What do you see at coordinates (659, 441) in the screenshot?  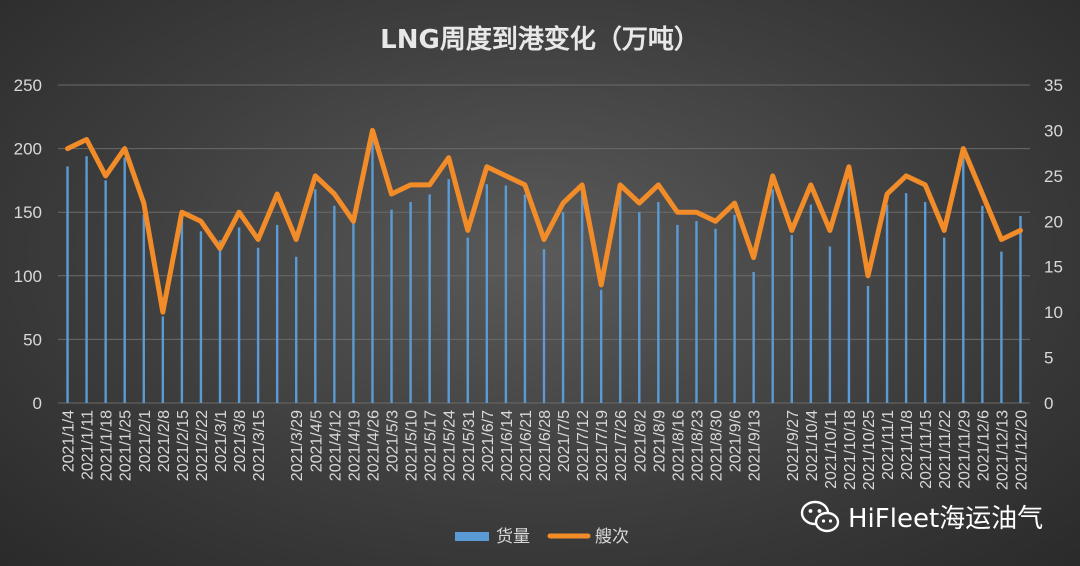 I see `x-tick-label: 2021/8/9` at bounding box center [659, 441].